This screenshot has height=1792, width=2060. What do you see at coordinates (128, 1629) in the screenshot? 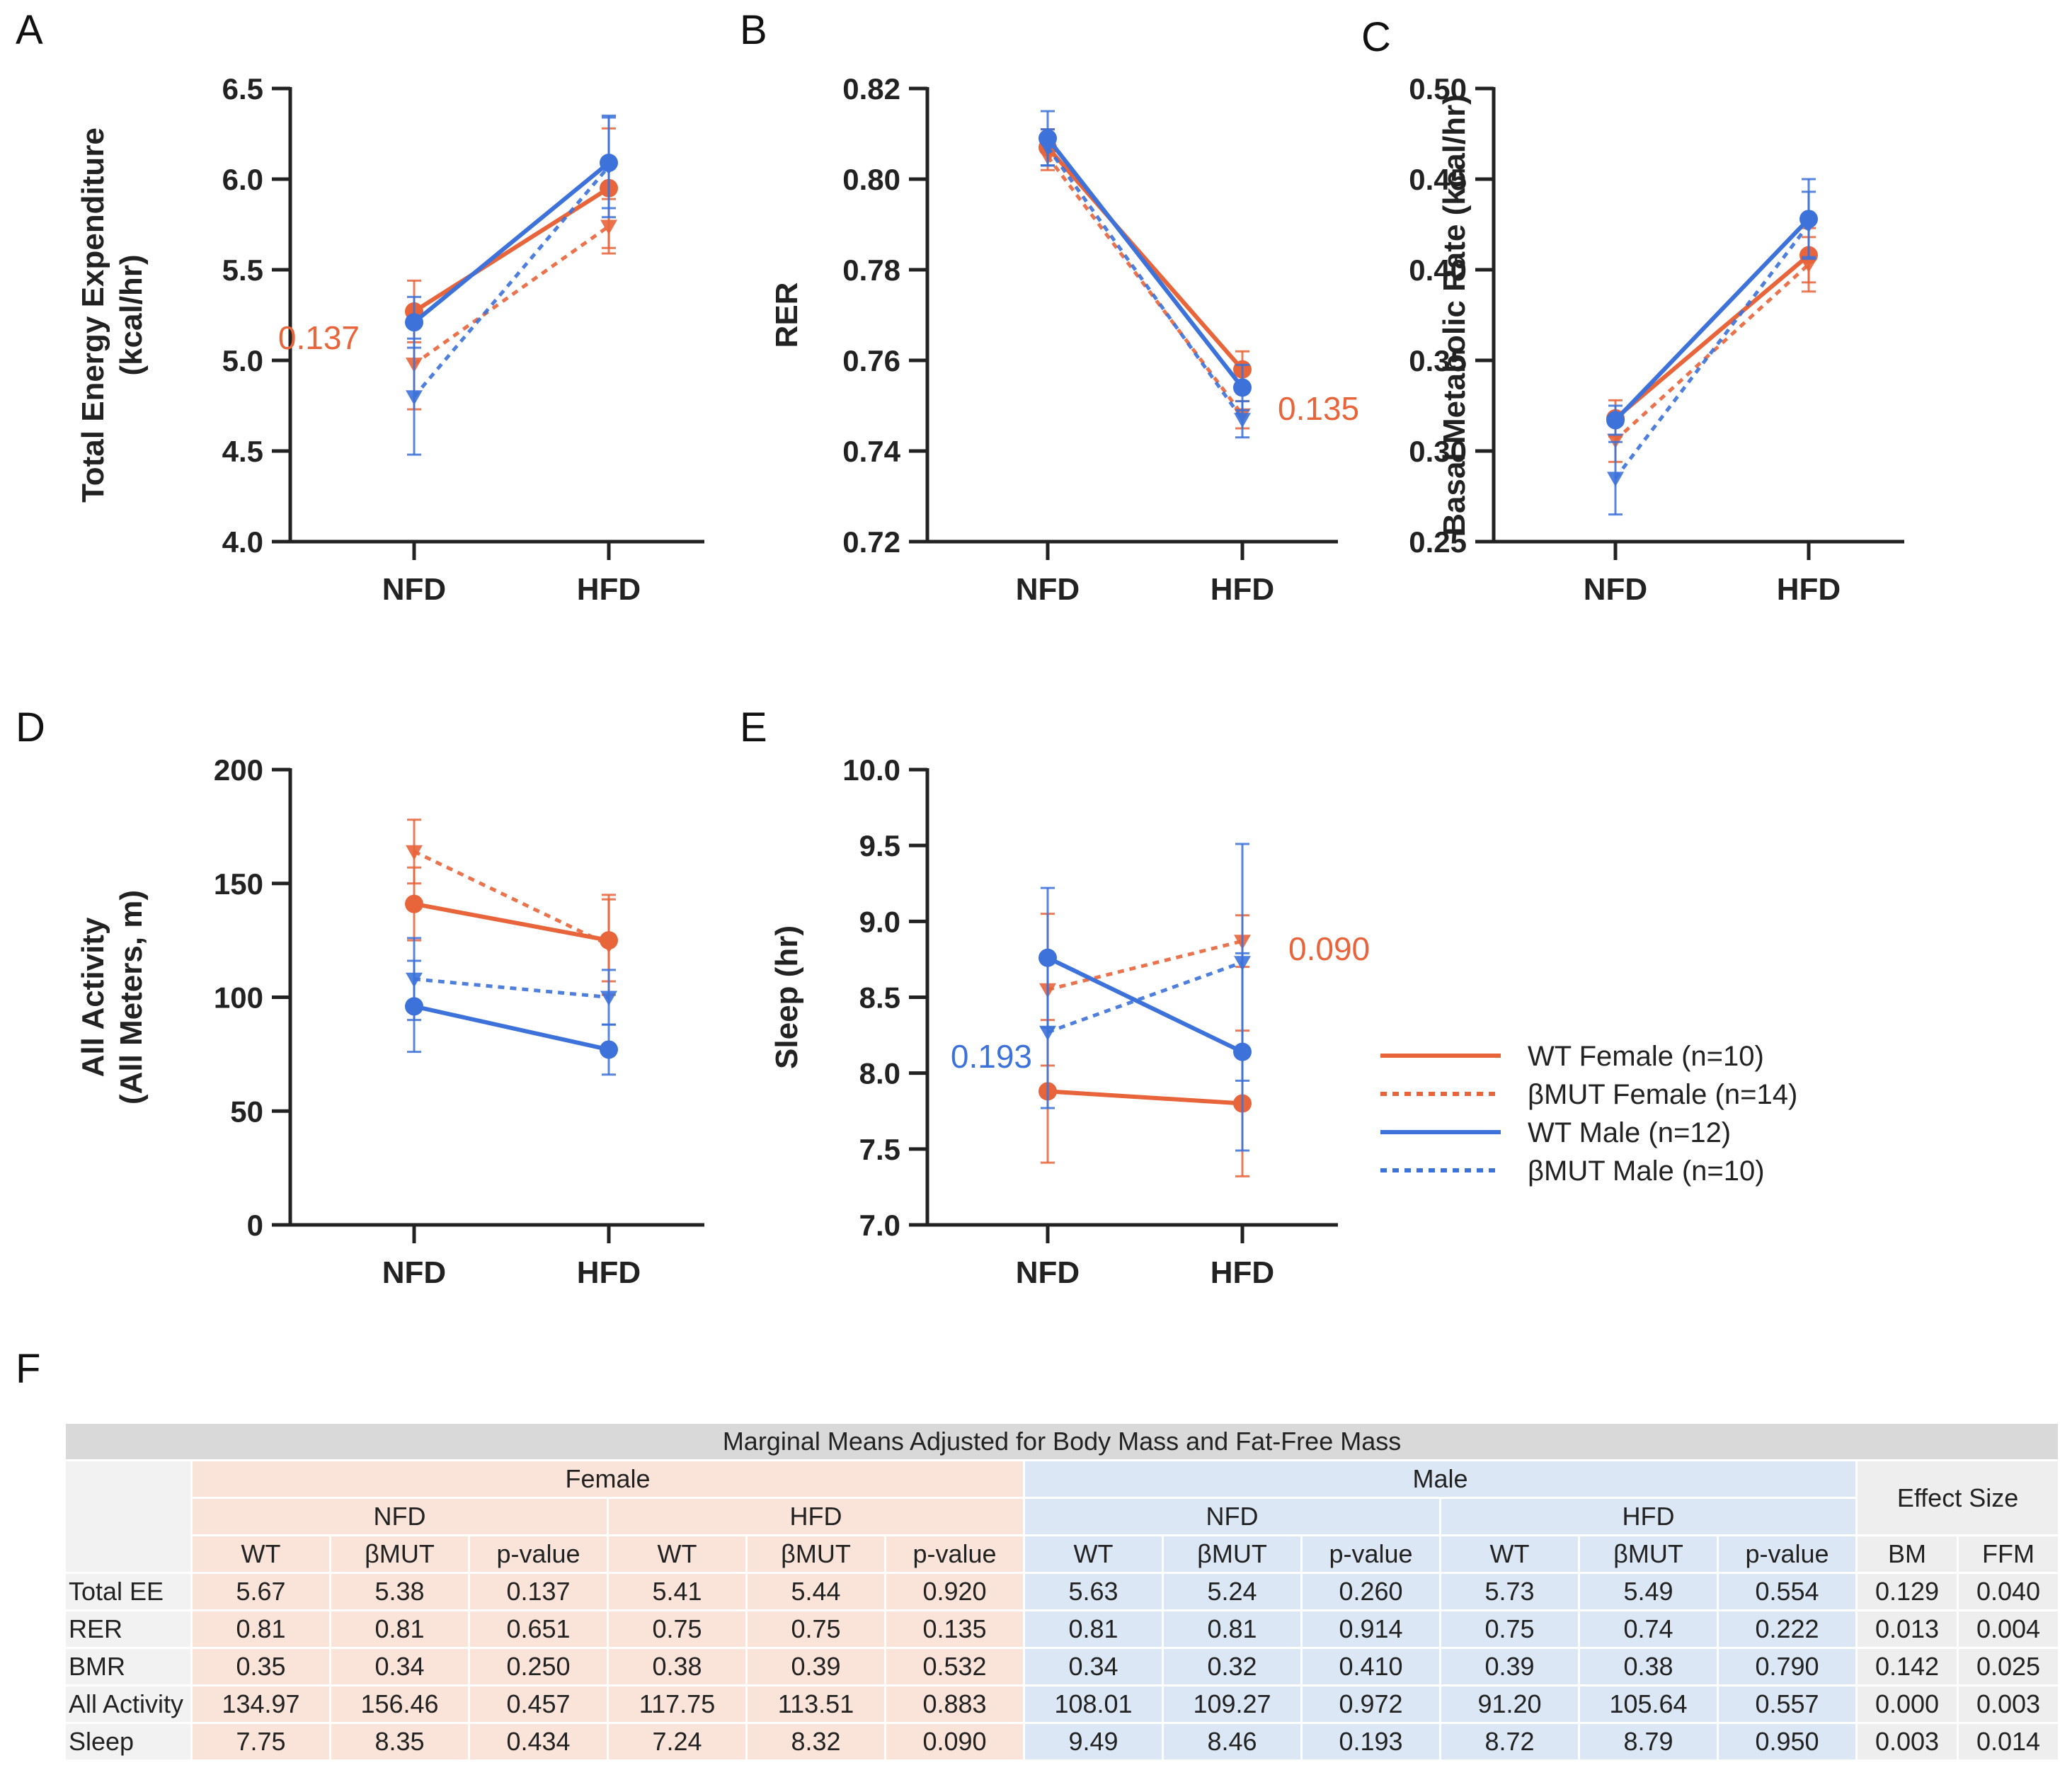
I see `row-label: RER` at bounding box center [128, 1629].